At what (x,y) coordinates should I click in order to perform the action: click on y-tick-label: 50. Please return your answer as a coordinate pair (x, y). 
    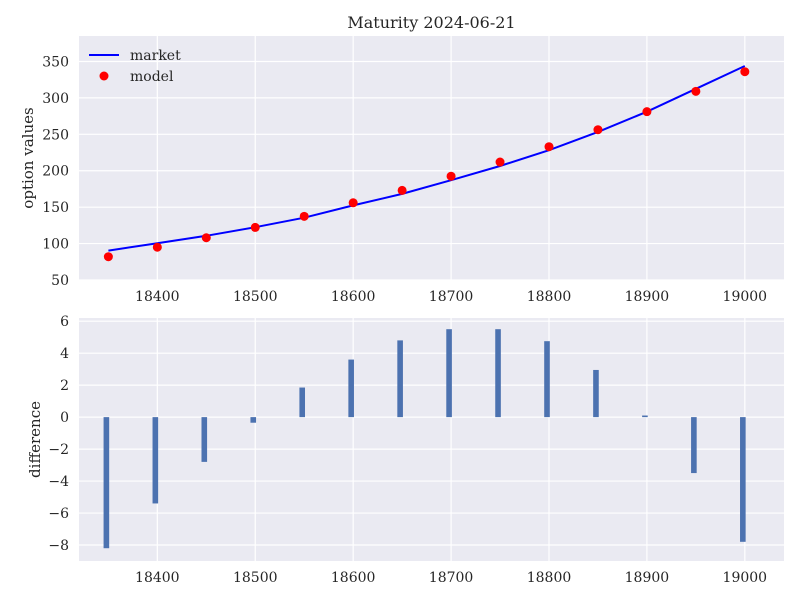
    Looking at the image, I should click on (60, 281).